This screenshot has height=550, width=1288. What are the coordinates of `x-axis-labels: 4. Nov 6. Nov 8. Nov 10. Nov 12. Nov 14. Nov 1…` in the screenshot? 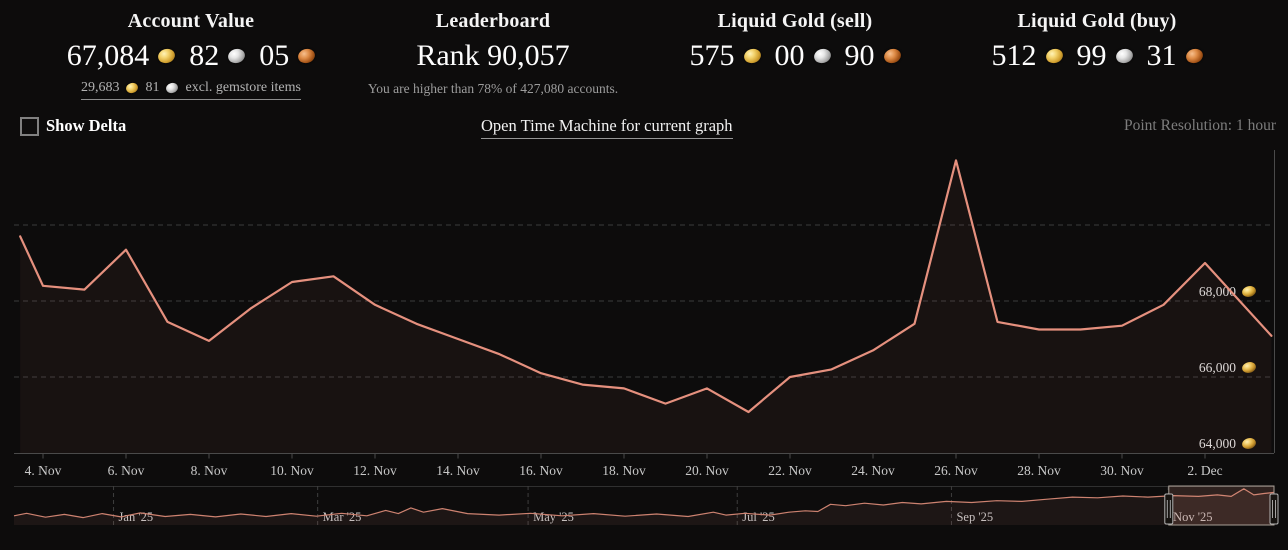 It's located at (624, 465).